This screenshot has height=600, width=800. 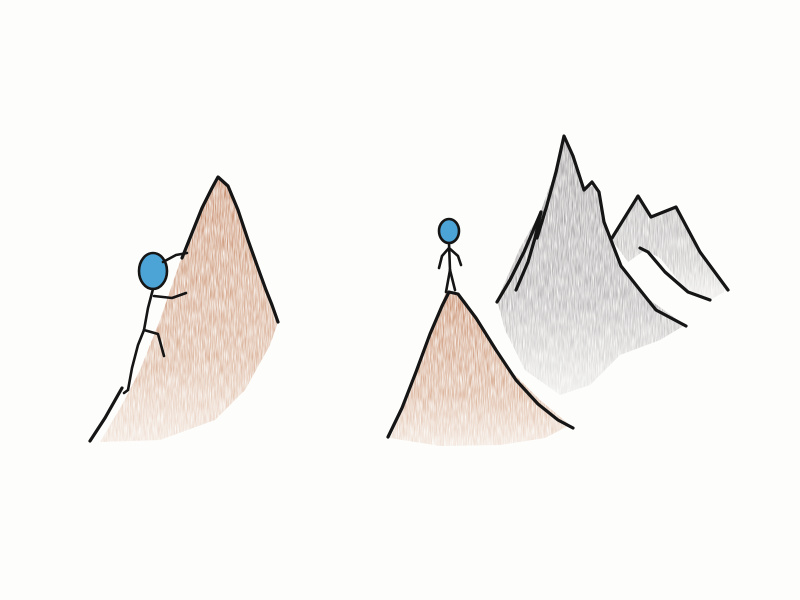 What do you see at coordinates (449, 231) in the screenshot?
I see `summit-figure-head` at bounding box center [449, 231].